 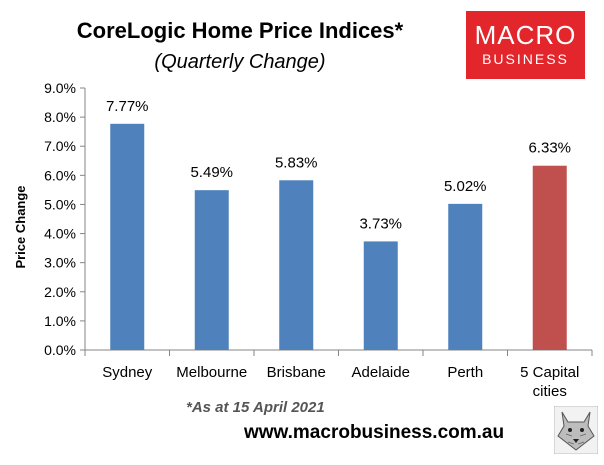 What do you see at coordinates (60, 350) in the screenshot?
I see `y-tick-label: 0.0%` at bounding box center [60, 350].